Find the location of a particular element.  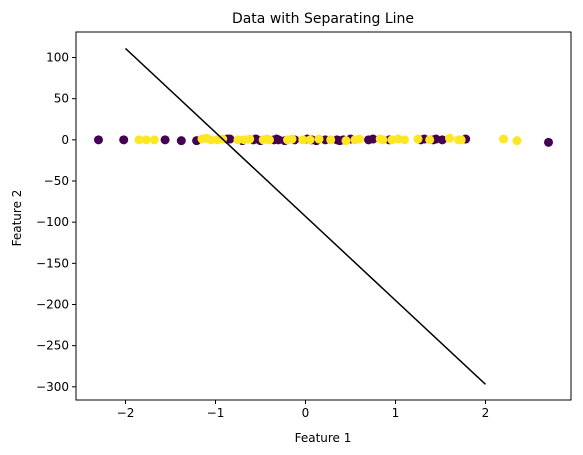

y-tick-label: 100 is located at coordinates (57, 58).